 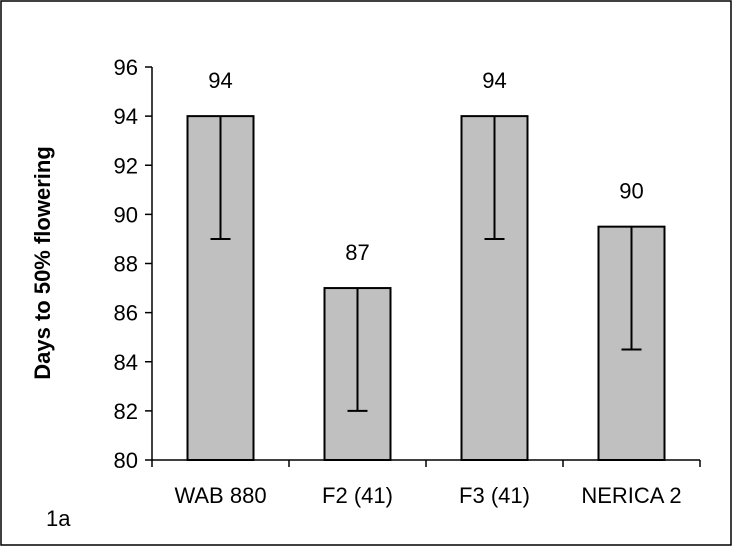 I want to click on y-tick-label: 86, so click(x=126, y=313).